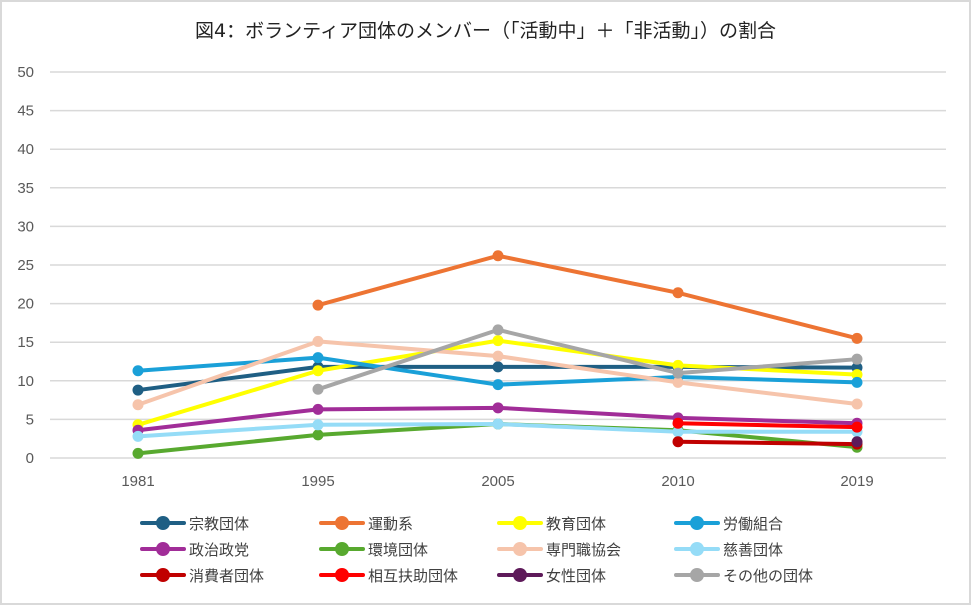 The image size is (971, 605). What do you see at coordinates (753, 523) in the screenshot?
I see `legend-label: 労働組合` at bounding box center [753, 523].